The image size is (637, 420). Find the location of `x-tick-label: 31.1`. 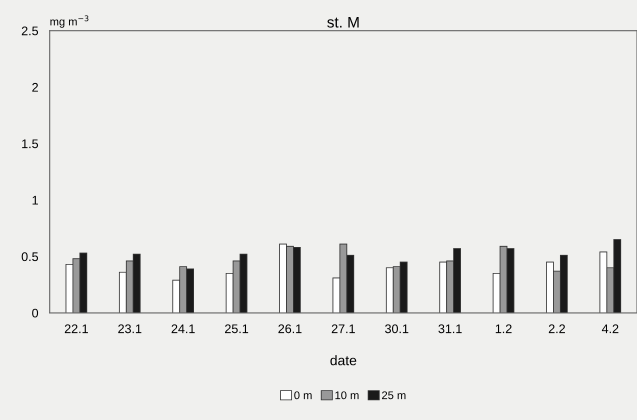

x-tick-label: 31.1 is located at coordinates (450, 329).